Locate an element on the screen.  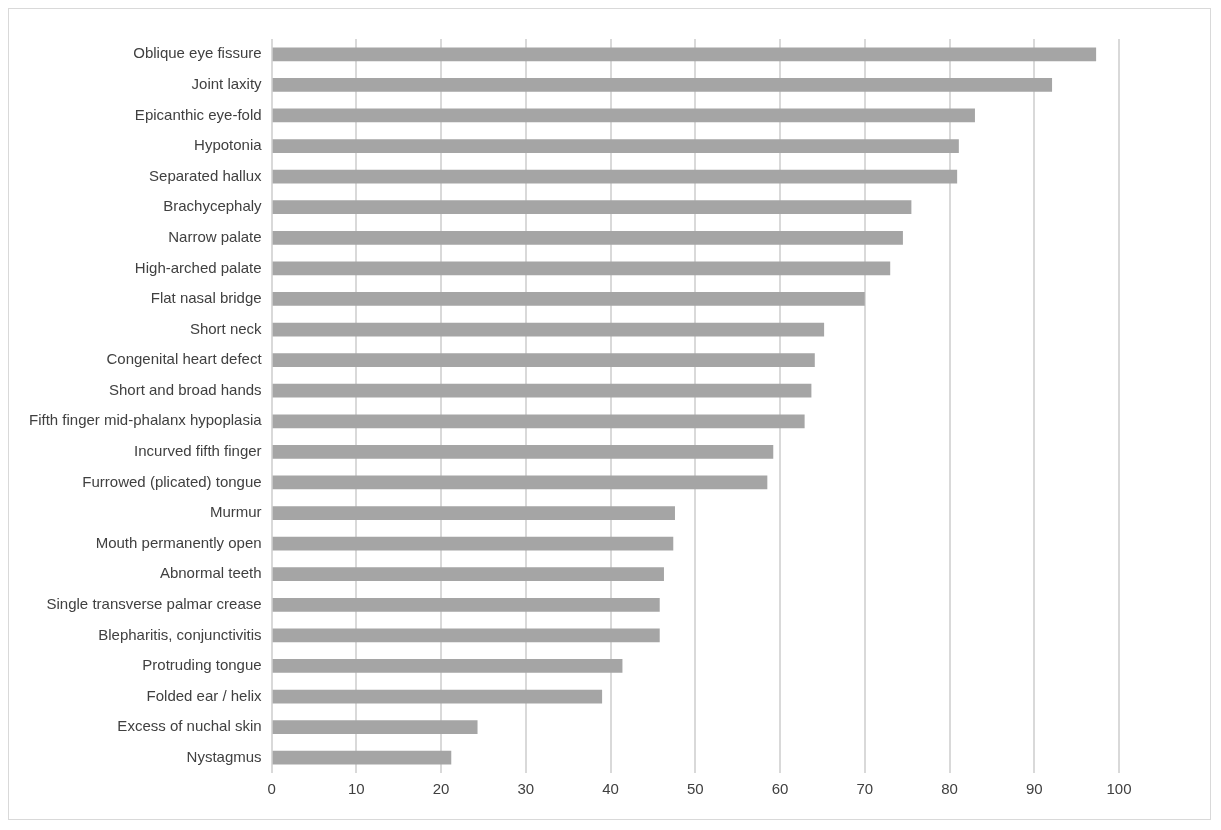
x-tick-label: 40 is located at coordinates (610, 789).